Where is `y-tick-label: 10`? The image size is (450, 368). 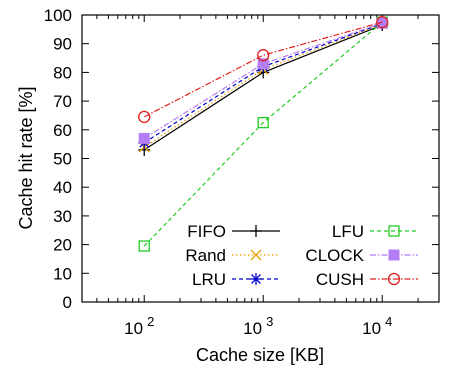 y-tick-label: 10 is located at coordinates (62, 273).